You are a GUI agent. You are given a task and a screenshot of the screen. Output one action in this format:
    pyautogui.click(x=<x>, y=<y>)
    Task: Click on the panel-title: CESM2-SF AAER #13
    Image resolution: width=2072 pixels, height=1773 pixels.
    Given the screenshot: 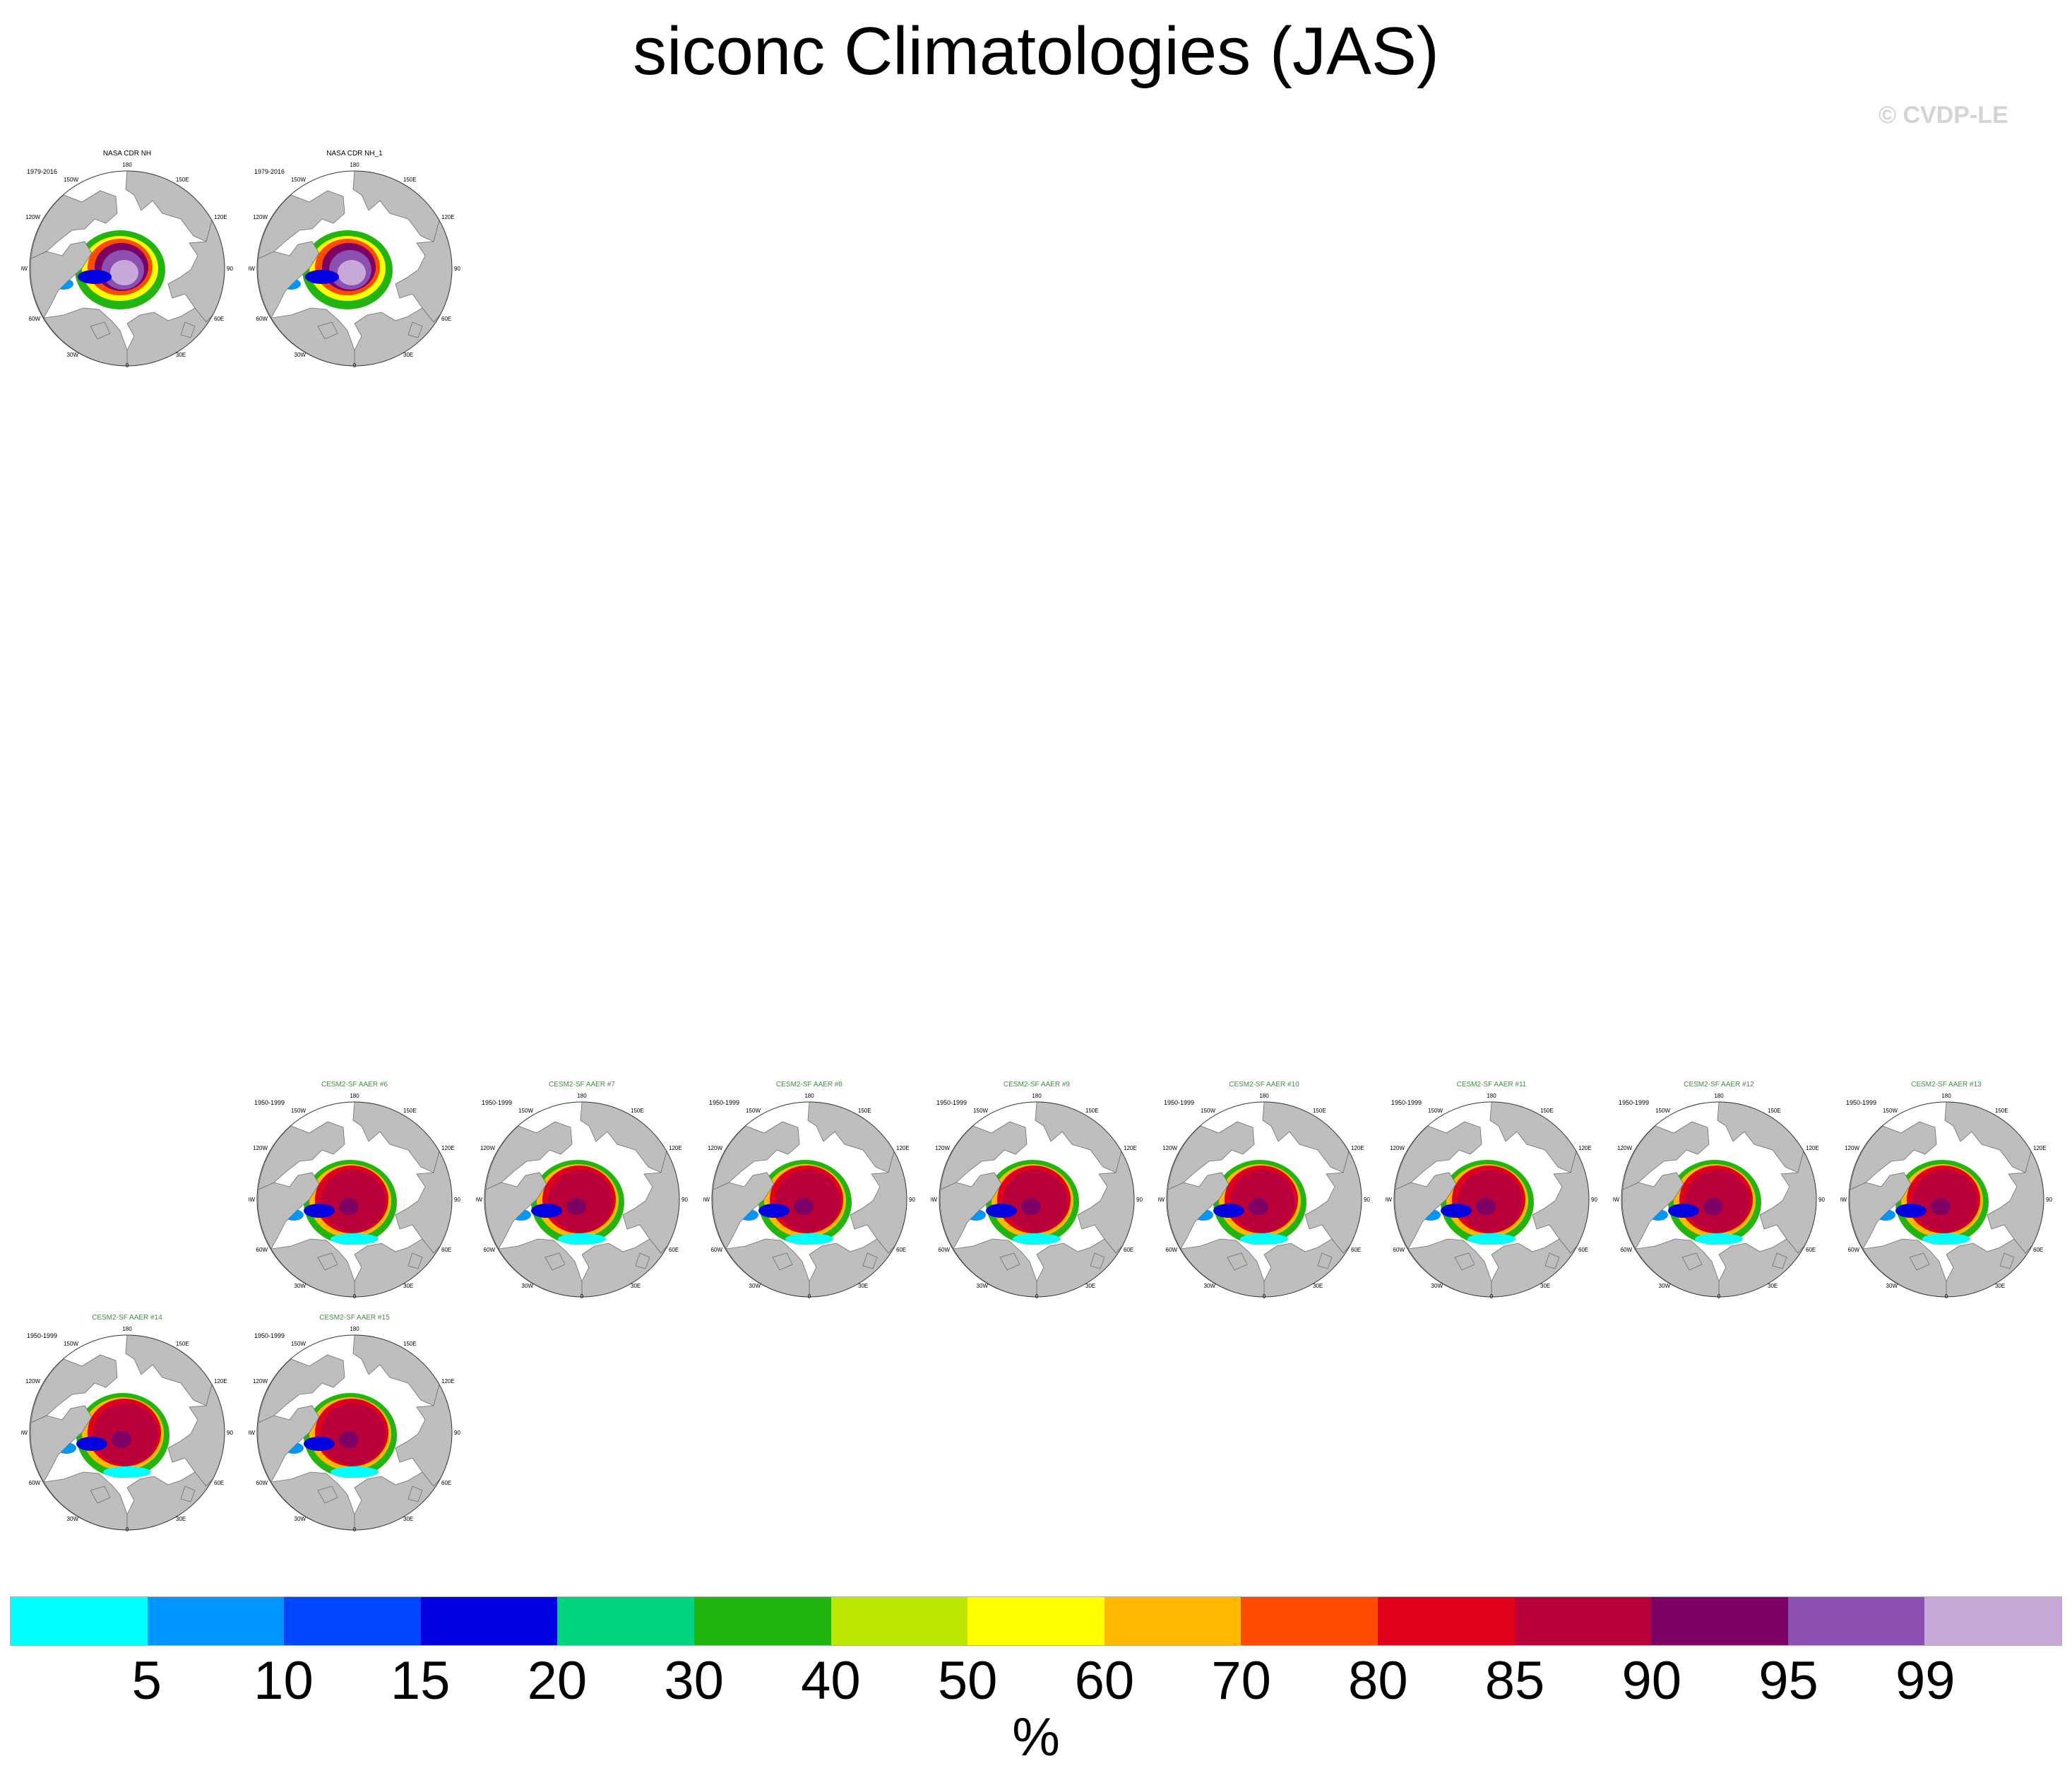 What is the action you would take?
    pyautogui.click(x=1946, y=1085)
    